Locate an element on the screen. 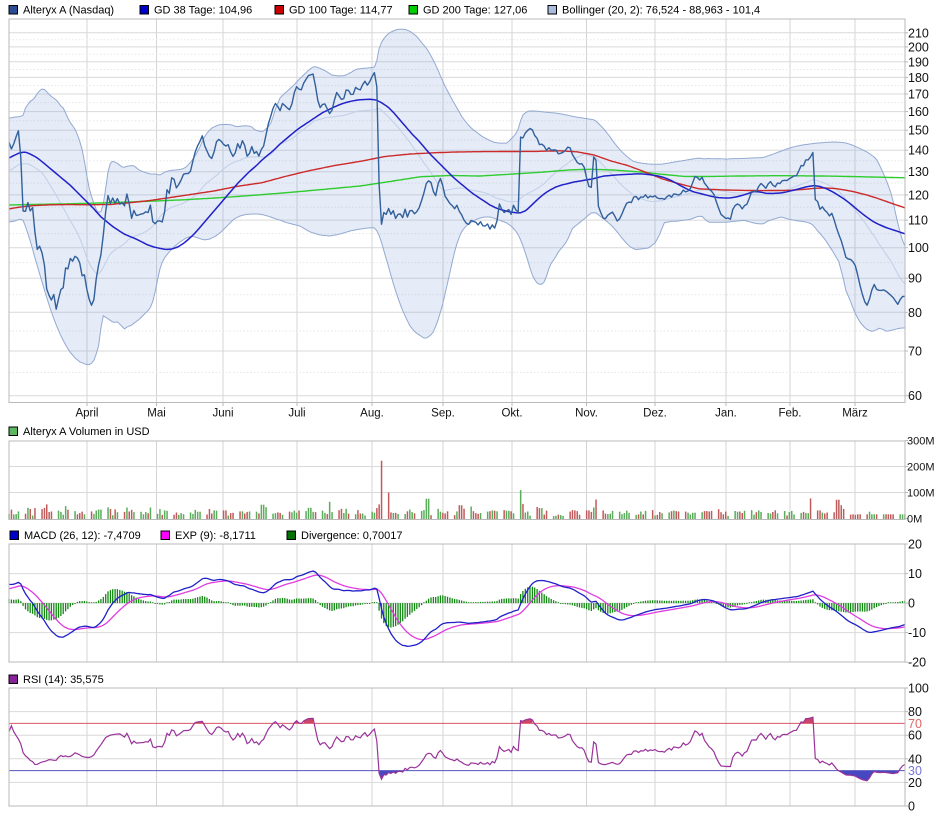 This screenshot has width=936, height=823. svg-text: Alteryx A (Nasdaq) is located at coordinates (68, 11).